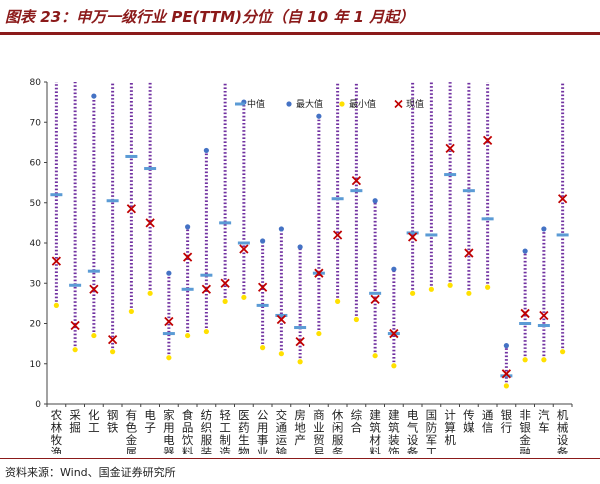  What do you see at coordinates (300, 33) in the screenshot?
I see `header-rule` at bounding box center [300, 33].